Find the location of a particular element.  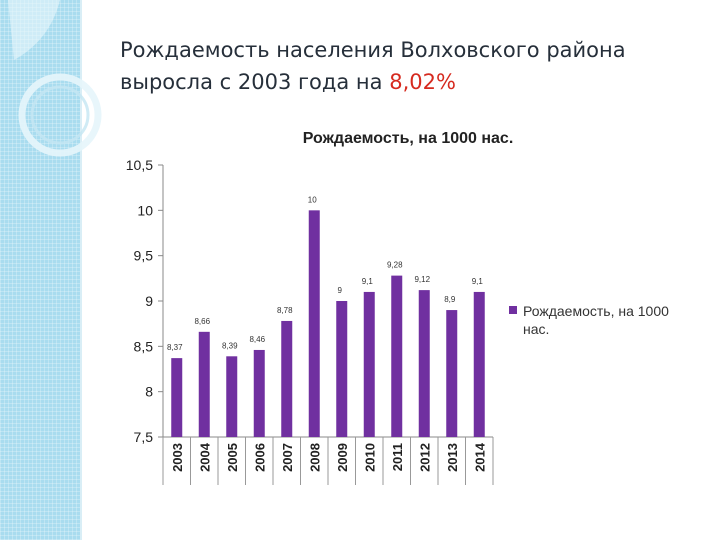

x-tick-label: 2013 is located at coordinates (452, 457).